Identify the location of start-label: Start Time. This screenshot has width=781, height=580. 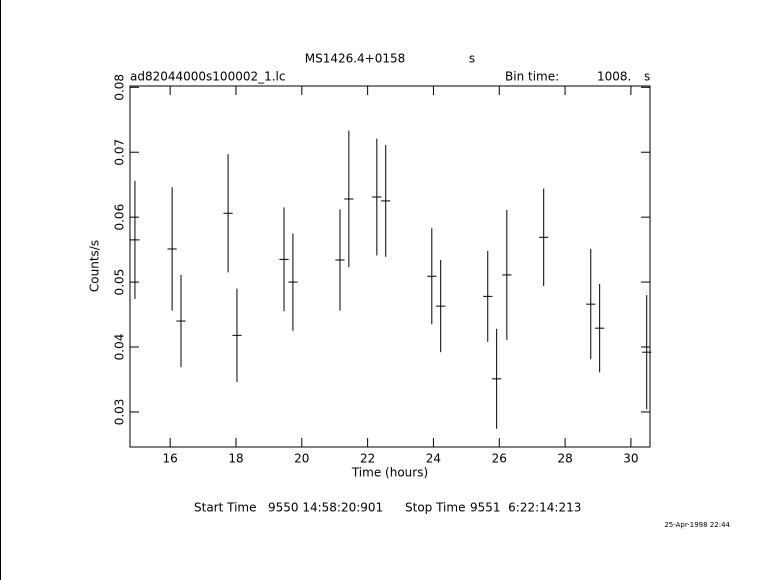
(225, 508).